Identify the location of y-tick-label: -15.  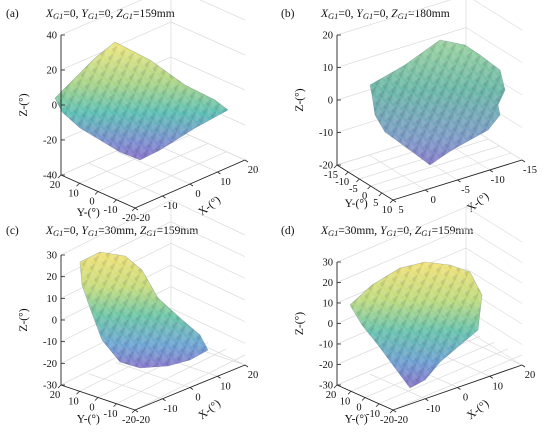
(331, 175).